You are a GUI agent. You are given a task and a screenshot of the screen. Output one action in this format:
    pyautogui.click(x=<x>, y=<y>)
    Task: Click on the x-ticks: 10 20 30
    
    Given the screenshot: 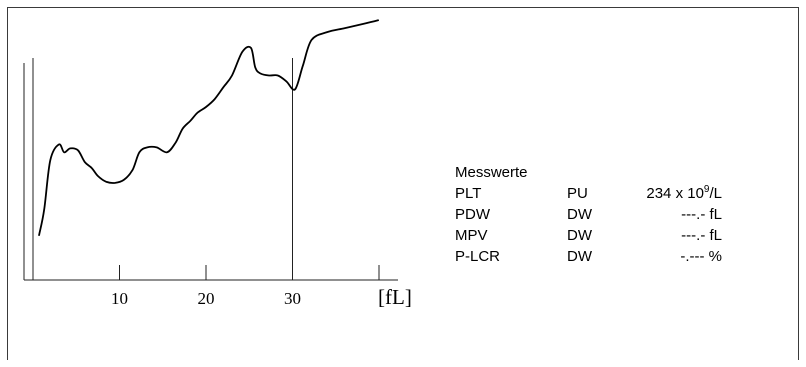 What is the action you would take?
    pyautogui.click(x=245, y=286)
    